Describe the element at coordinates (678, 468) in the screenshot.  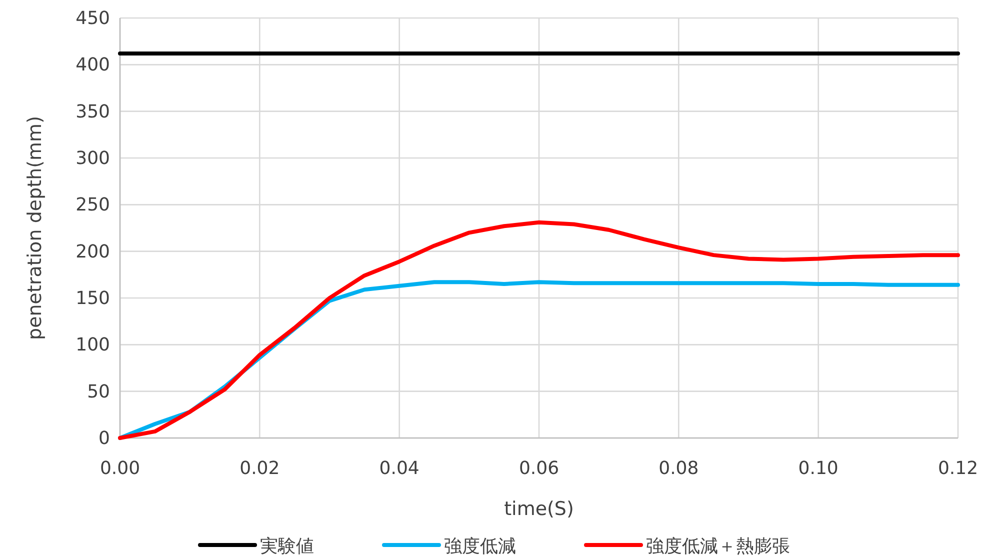
I see `x-tick-label: 0.08` at that location.